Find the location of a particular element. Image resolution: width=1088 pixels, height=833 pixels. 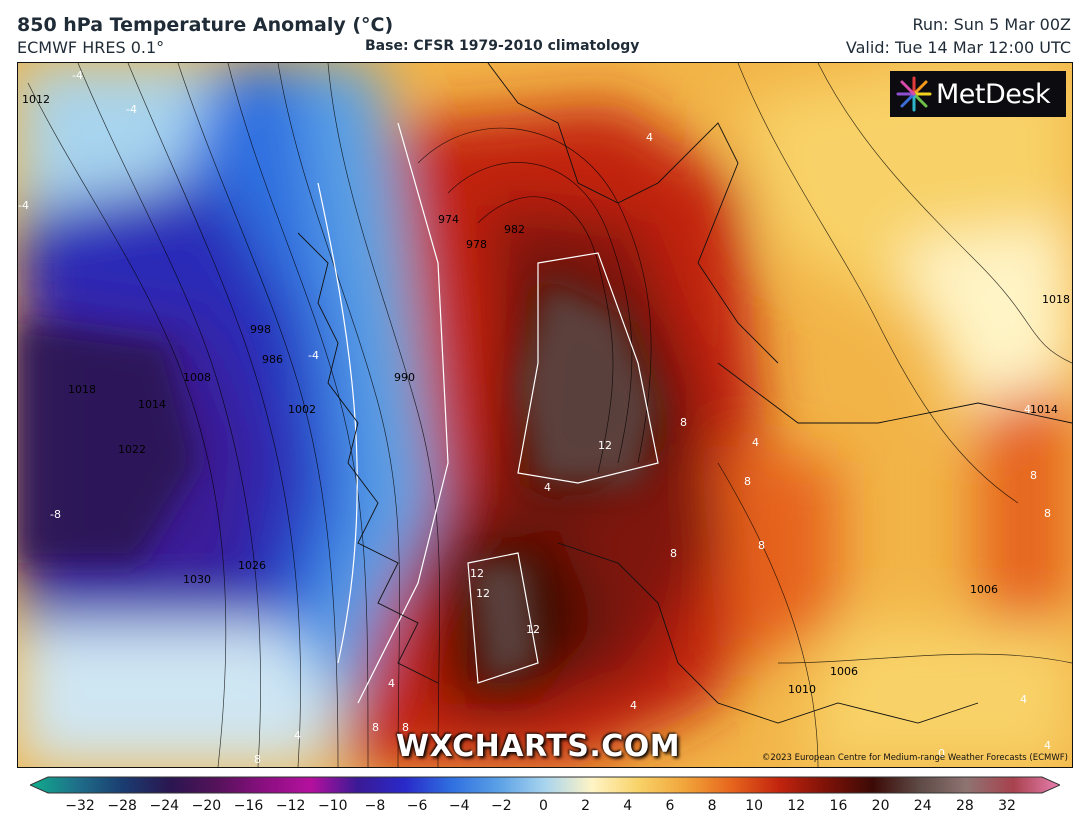

isobar-label: 978 is located at coordinates (476, 244).